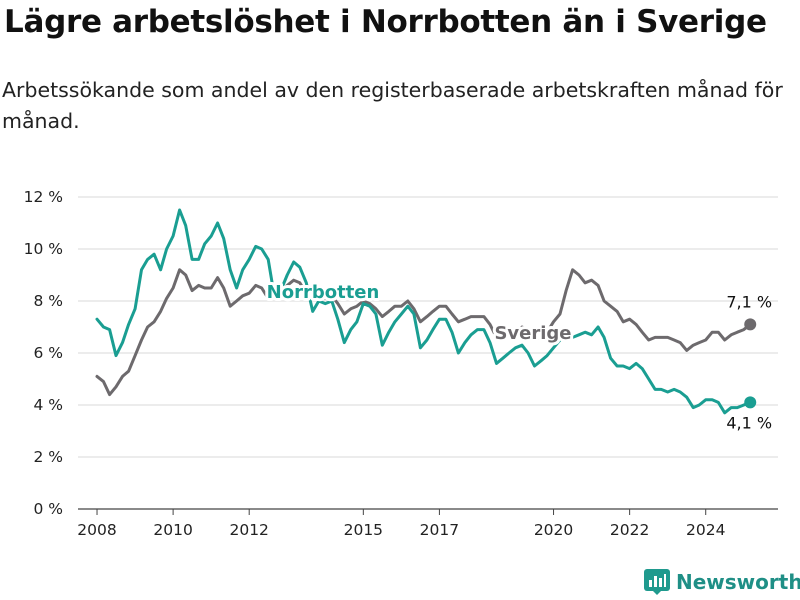 The image size is (800, 600). I want to click on series-name-halo: Sverige, so click(532, 333).